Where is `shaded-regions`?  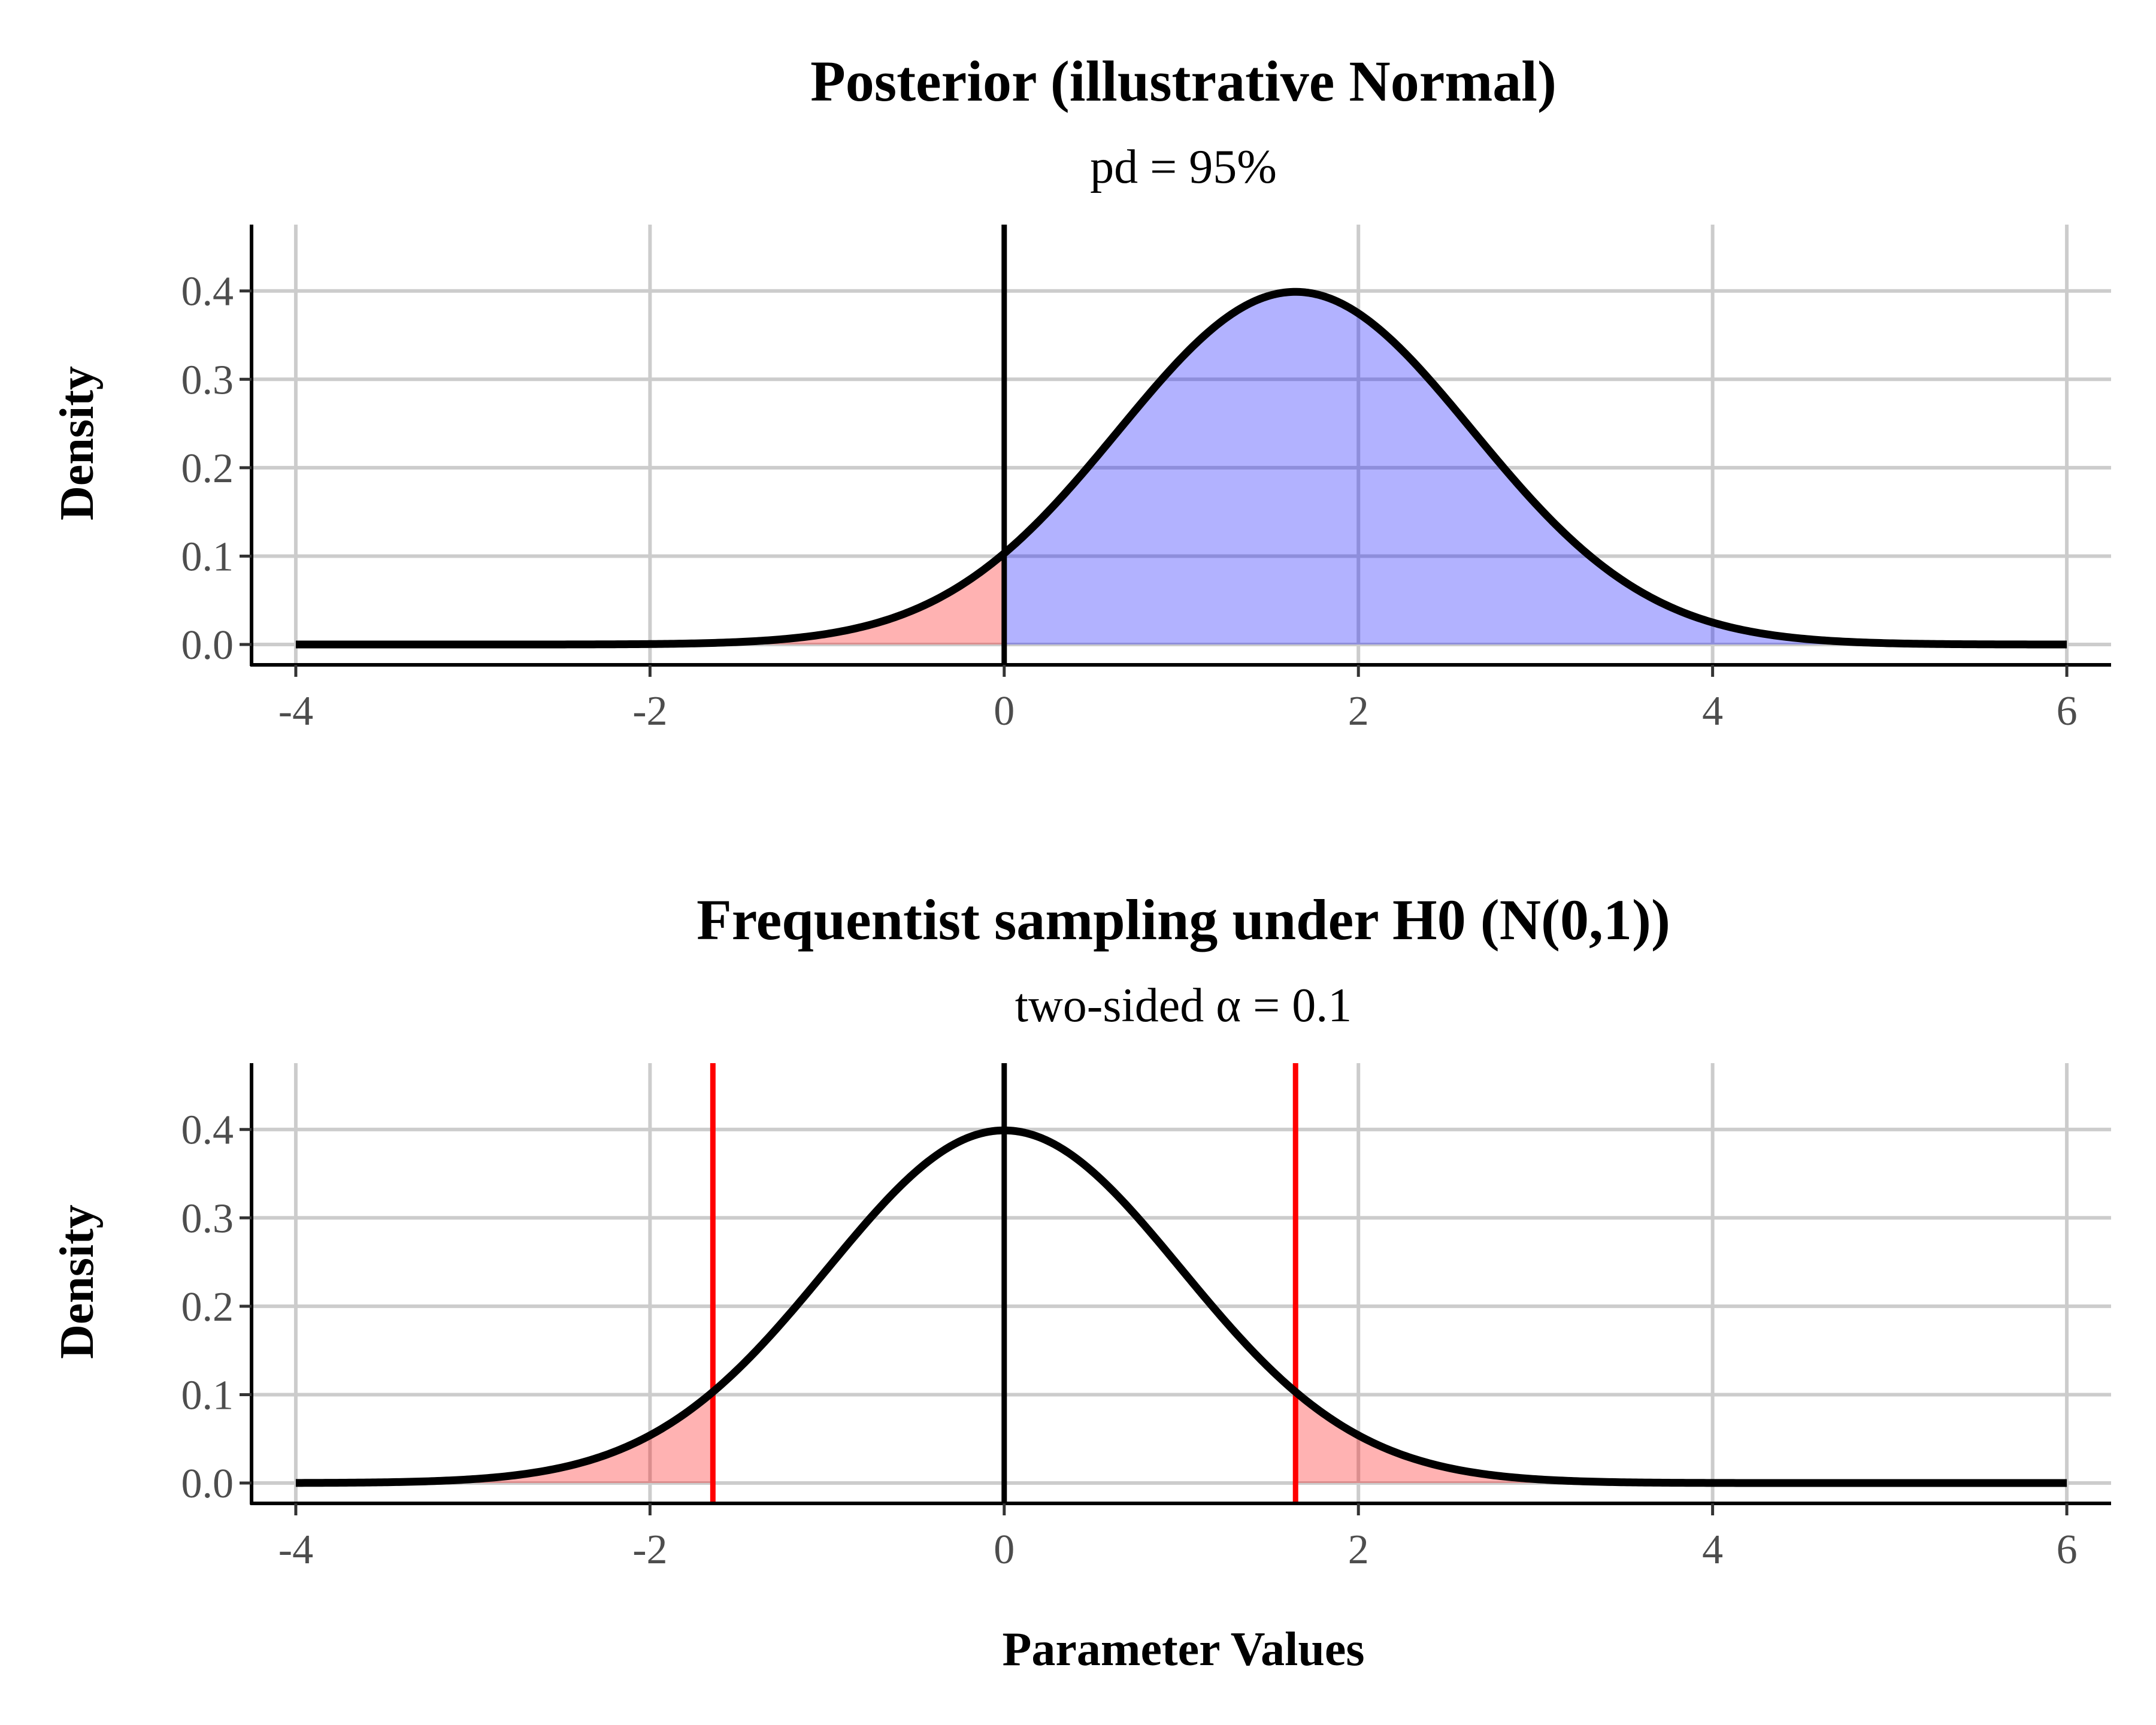
shaded-regions is located at coordinates (1181, 1437).